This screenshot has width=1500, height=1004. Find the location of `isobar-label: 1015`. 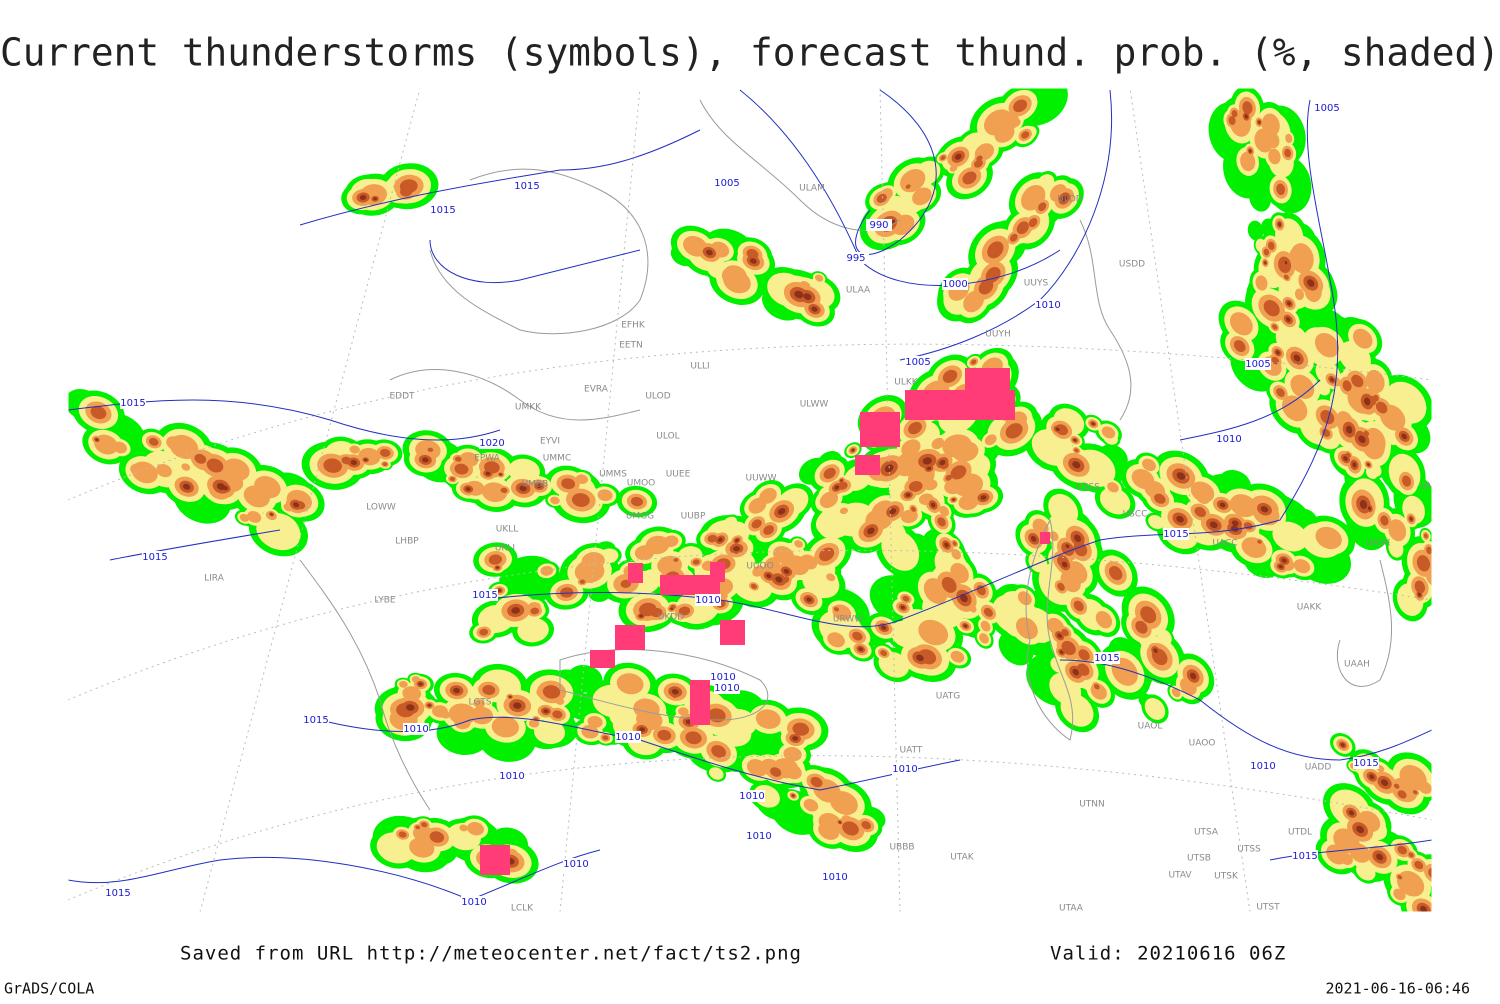

isobar-label: 1015 is located at coordinates (1304, 856).